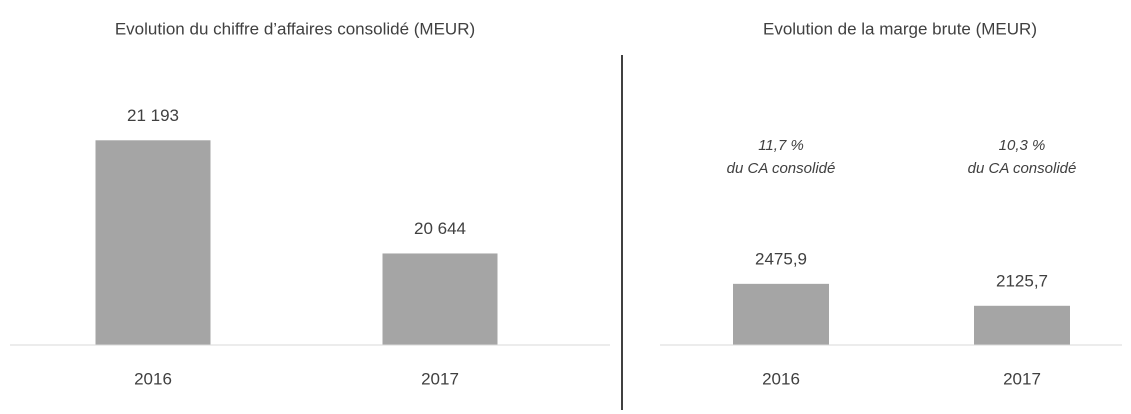  I want to click on annotation: 10,3 %, so click(1022, 145).